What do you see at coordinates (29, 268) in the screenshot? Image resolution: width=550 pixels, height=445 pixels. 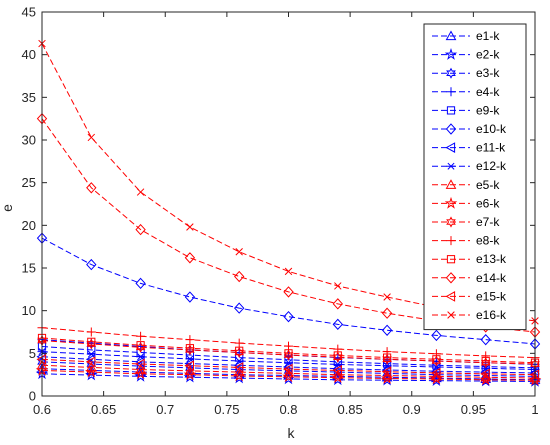 I see `y-tick-label: 15` at bounding box center [29, 268].